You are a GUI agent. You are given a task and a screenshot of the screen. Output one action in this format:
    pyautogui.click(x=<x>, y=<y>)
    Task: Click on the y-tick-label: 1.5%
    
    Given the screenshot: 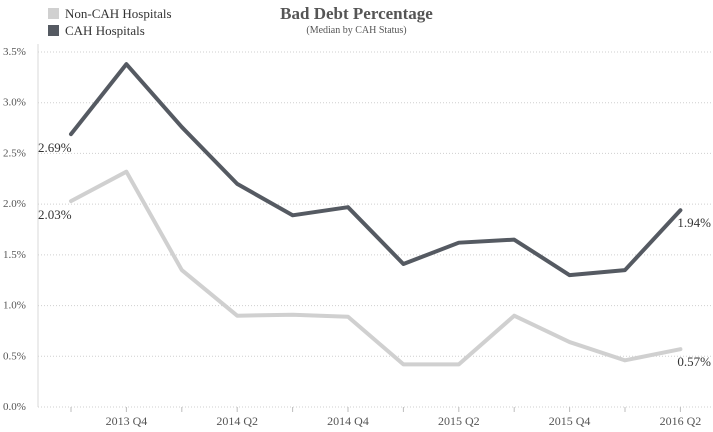 What is the action you would take?
    pyautogui.click(x=14, y=255)
    